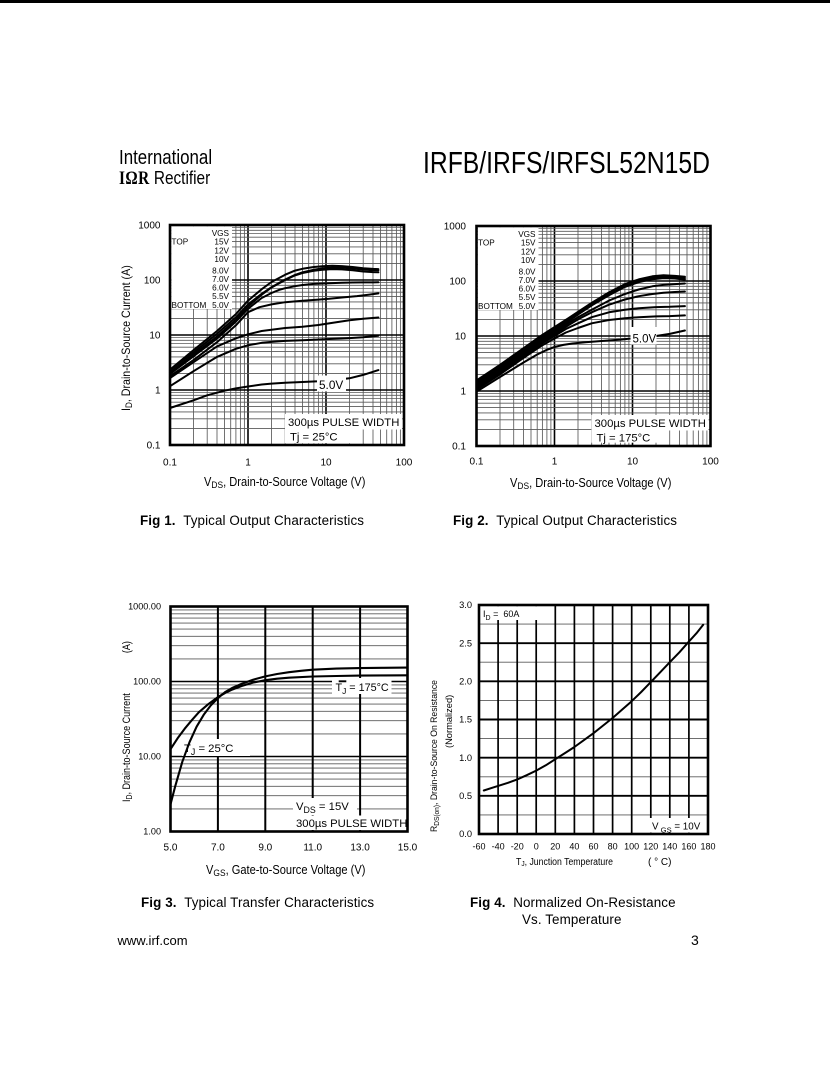  Describe the element at coordinates (676, 828) in the screenshot. I see `svg-text: V GS = 10V` at that location.